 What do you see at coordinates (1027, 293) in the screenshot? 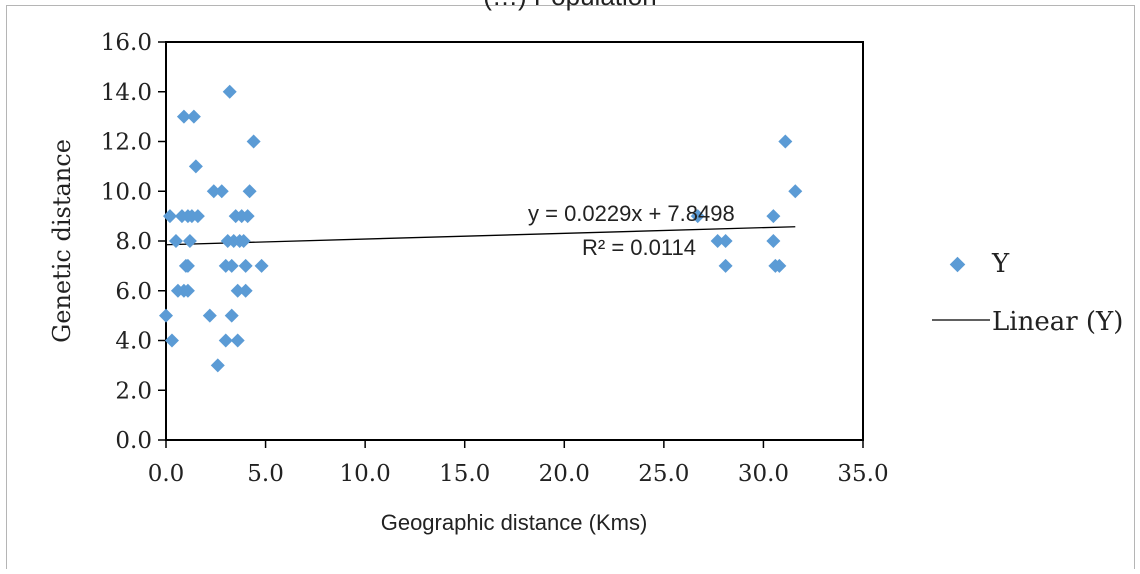
I see `legend: Y Linear (Y)` at bounding box center [1027, 293].